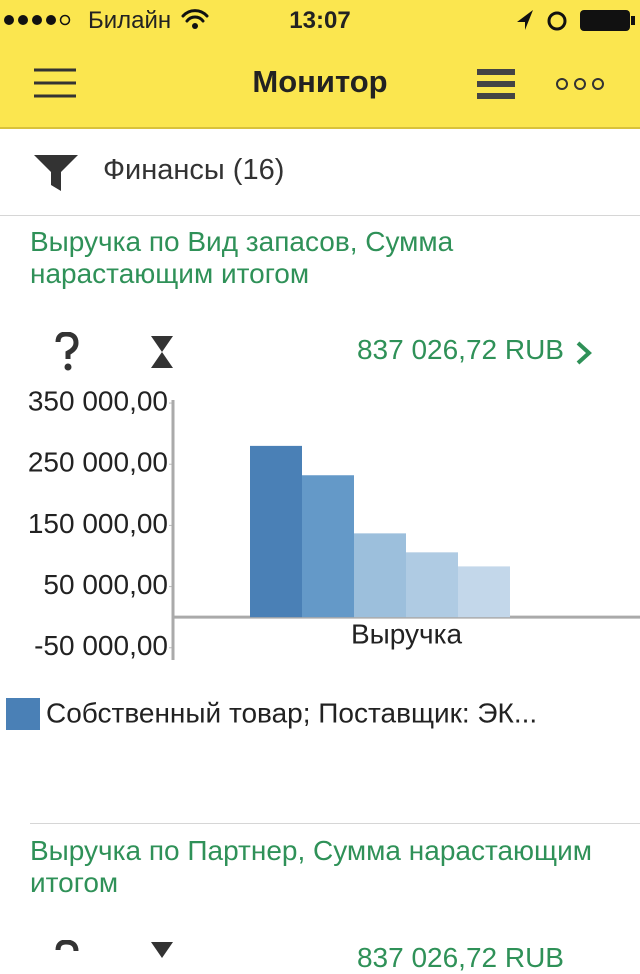  What do you see at coordinates (605, 20) in the screenshot?
I see `battery-icon` at bounding box center [605, 20].